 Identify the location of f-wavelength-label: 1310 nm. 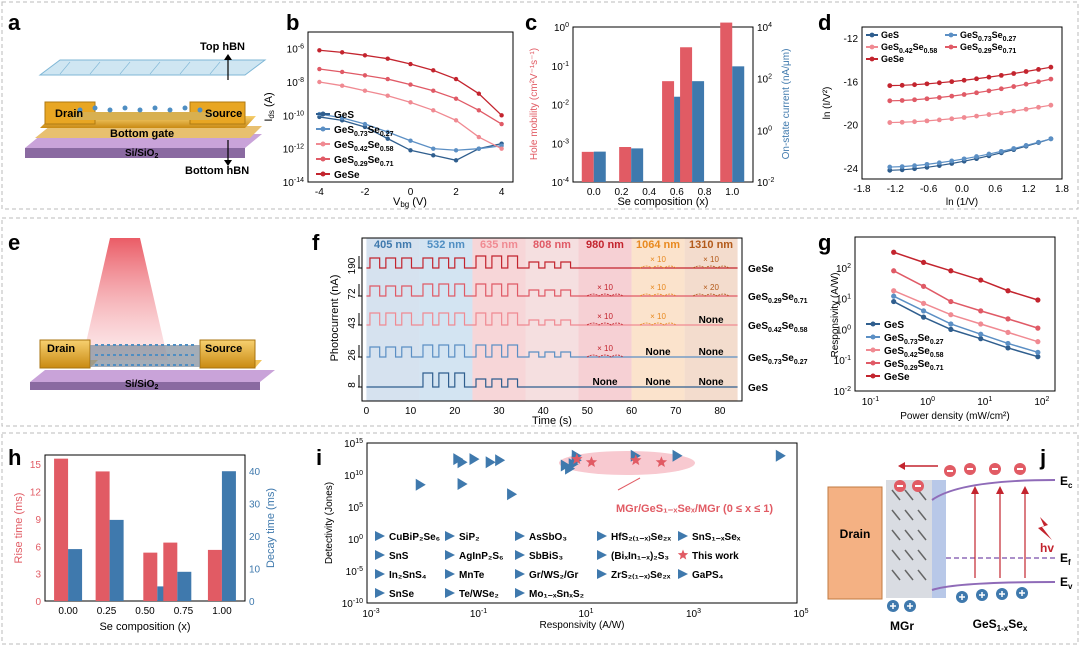
(711, 245).